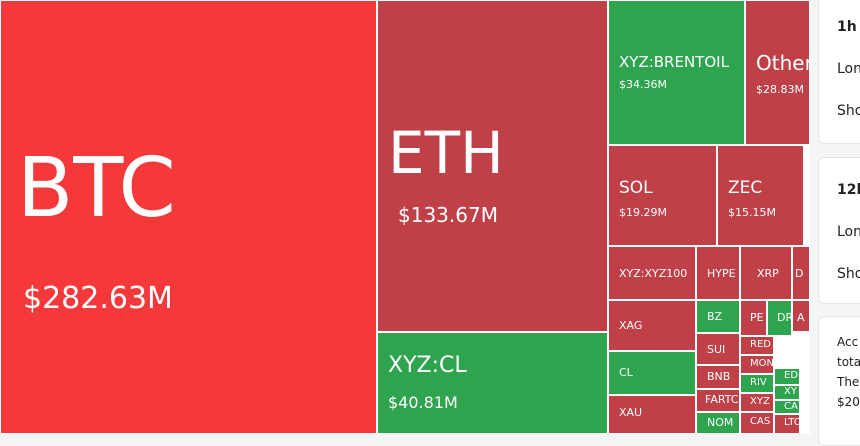  I want to click on tile-amount: $15.15M, so click(752, 212).